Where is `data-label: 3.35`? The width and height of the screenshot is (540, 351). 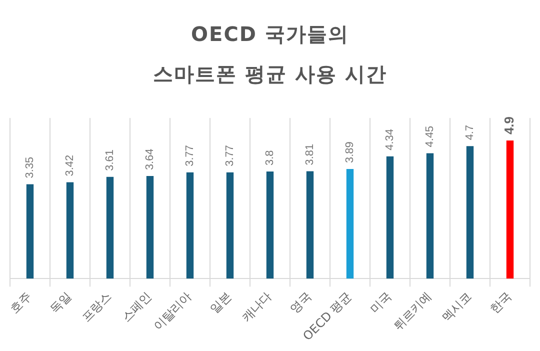
data-label: 3.35 is located at coordinates (30, 167).